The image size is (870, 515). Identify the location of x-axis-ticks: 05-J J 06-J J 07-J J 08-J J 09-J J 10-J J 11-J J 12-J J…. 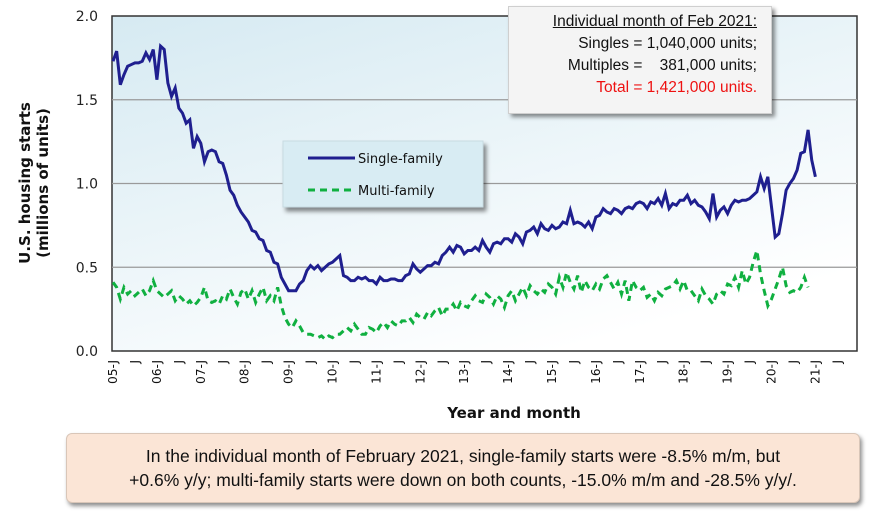
(475, 372).